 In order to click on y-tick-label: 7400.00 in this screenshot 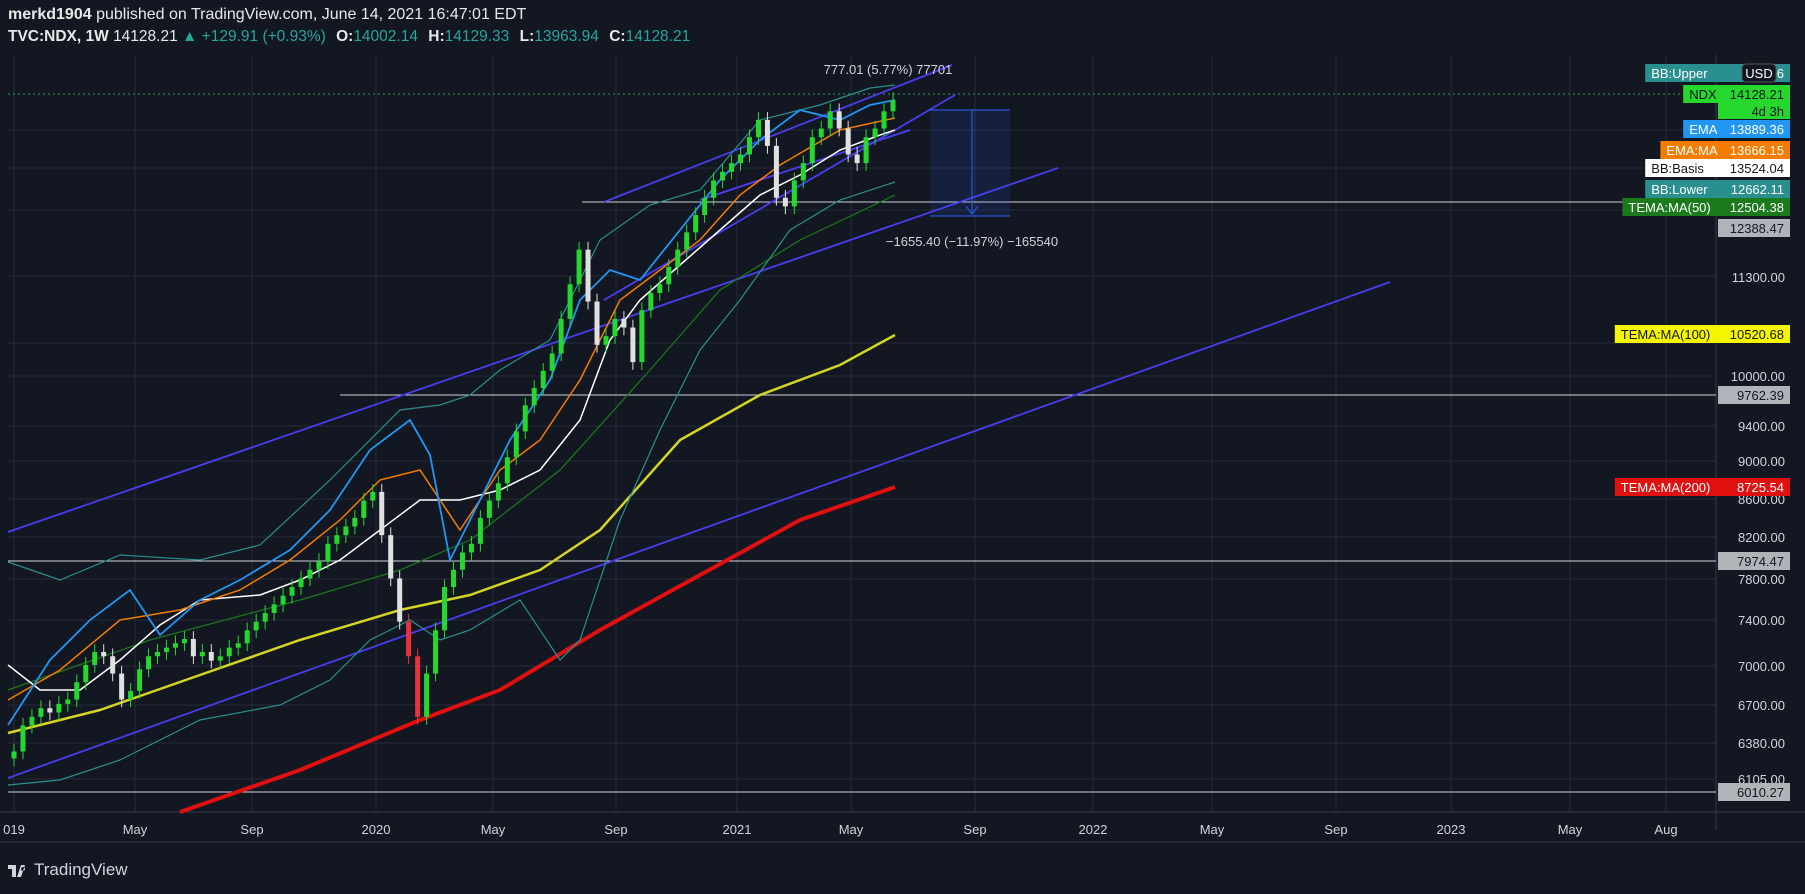, I will do `click(1761, 620)`.